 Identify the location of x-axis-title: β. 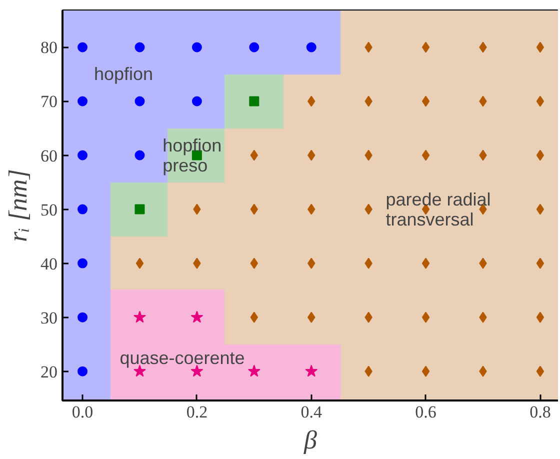
(310, 440).